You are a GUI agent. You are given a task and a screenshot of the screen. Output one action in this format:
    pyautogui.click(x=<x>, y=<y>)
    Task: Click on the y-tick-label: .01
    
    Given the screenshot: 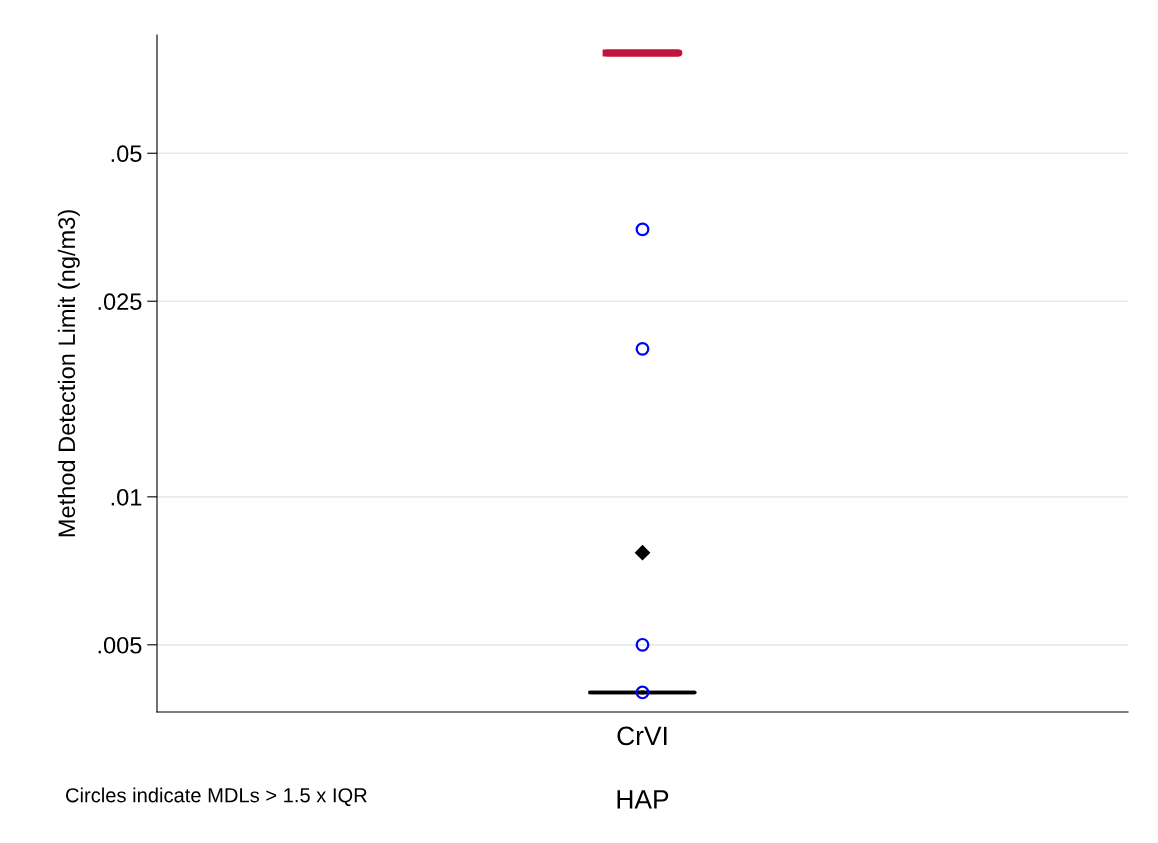 What is the action you would take?
    pyautogui.click(x=126, y=497)
    